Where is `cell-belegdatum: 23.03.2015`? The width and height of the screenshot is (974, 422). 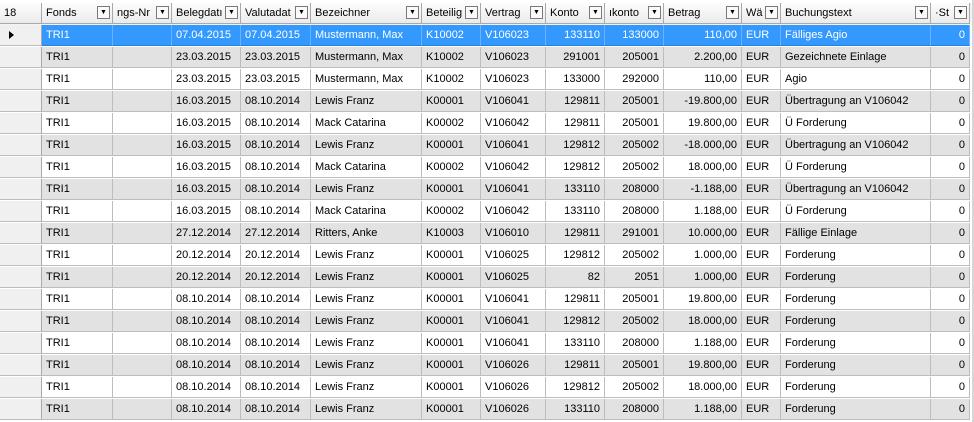 cell-belegdatum: 23.03.2015 is located at coordinates (206, 57).